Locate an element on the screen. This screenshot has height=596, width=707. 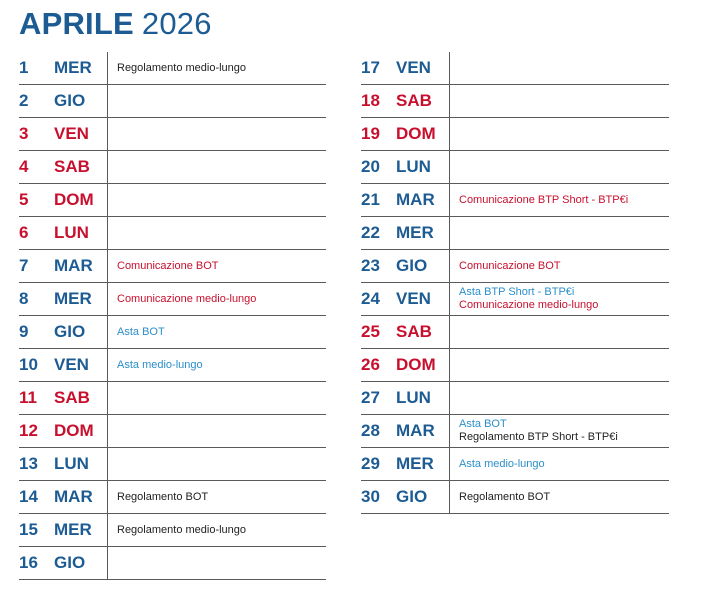
day-events: Asta BOT is located at coordinates (221, 332).